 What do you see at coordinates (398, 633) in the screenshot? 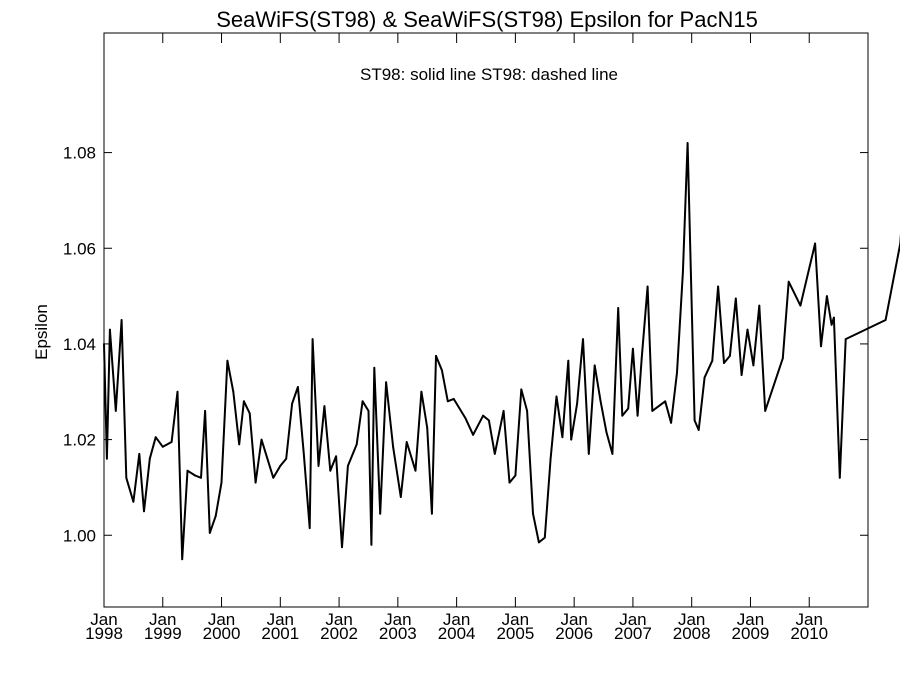
I see `x-tick-year-label: 2003` at bounding box center [398, 633].